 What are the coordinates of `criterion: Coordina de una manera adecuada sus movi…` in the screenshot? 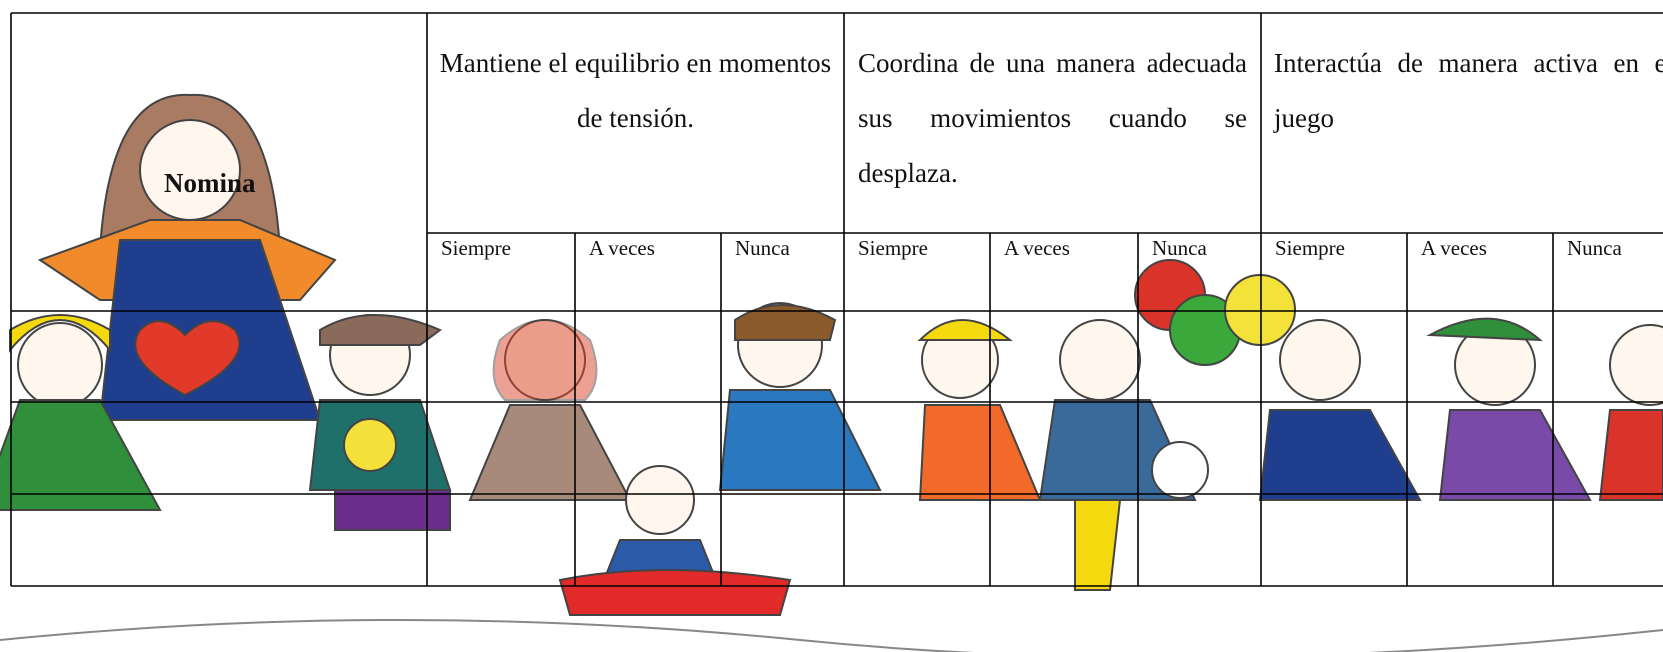 It's located at (1052, 118).